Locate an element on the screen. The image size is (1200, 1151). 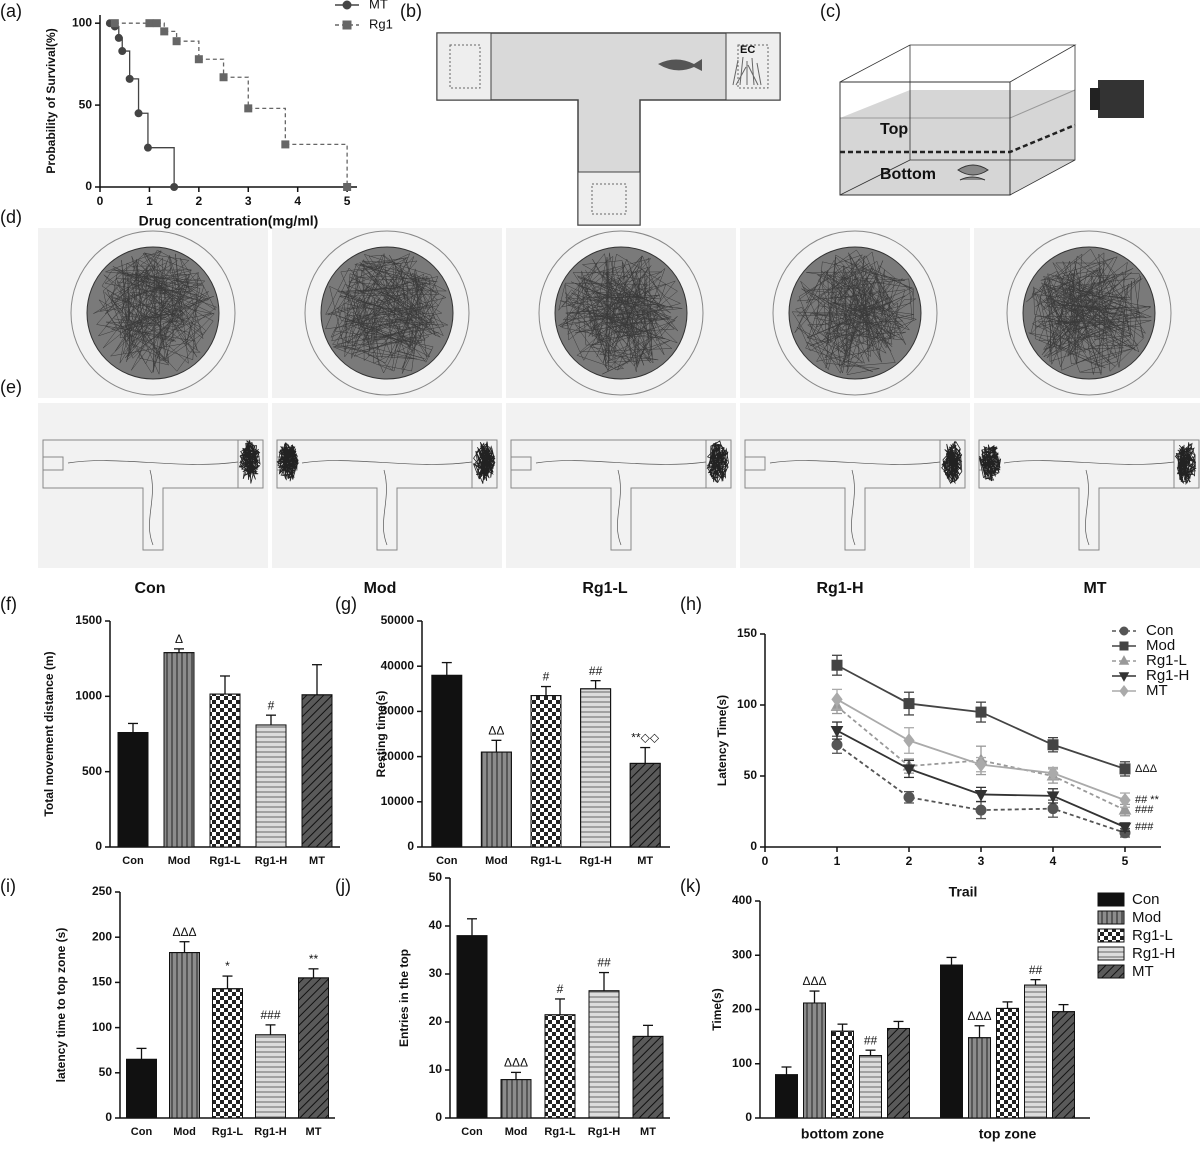
bar is located at coordinates (472, 1027).